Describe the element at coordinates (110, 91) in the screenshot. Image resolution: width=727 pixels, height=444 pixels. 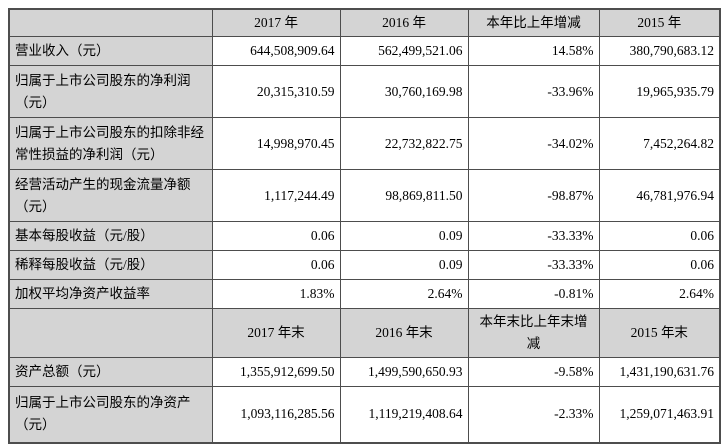
I see `row-label: 归属于上市公司股东的净利润（元）` at that location.